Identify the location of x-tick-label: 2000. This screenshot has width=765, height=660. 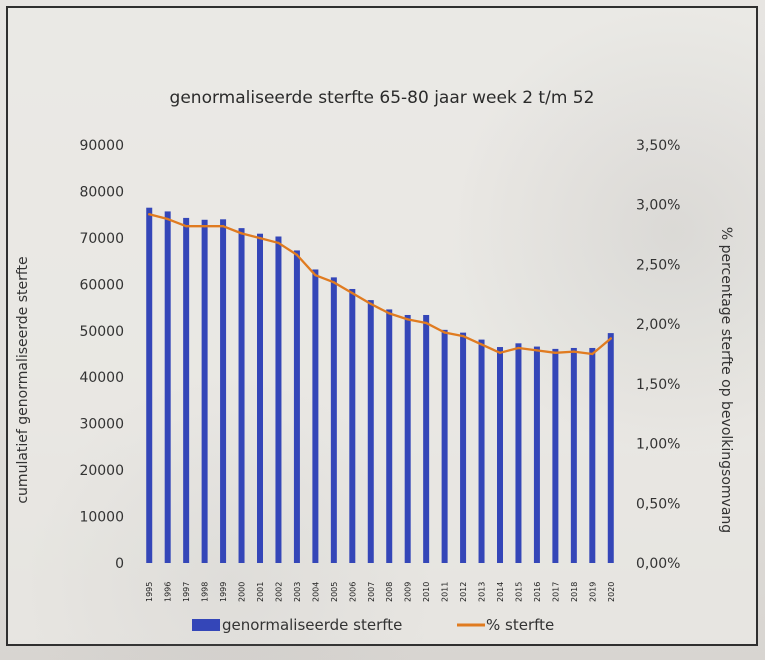
(242, 592).